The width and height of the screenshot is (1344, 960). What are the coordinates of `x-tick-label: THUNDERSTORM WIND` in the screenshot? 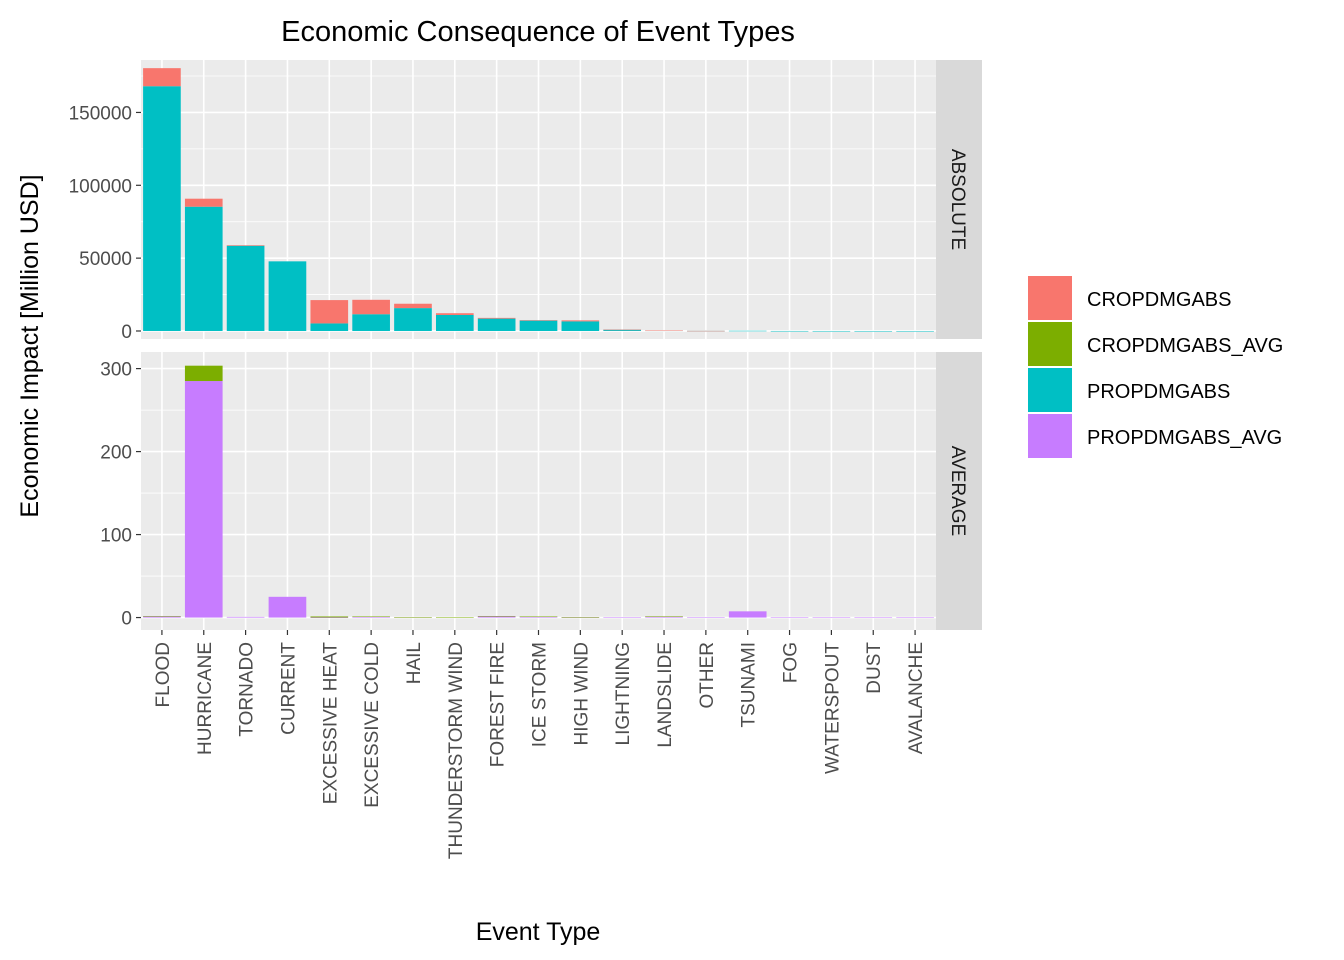 It's located at (456, 750).